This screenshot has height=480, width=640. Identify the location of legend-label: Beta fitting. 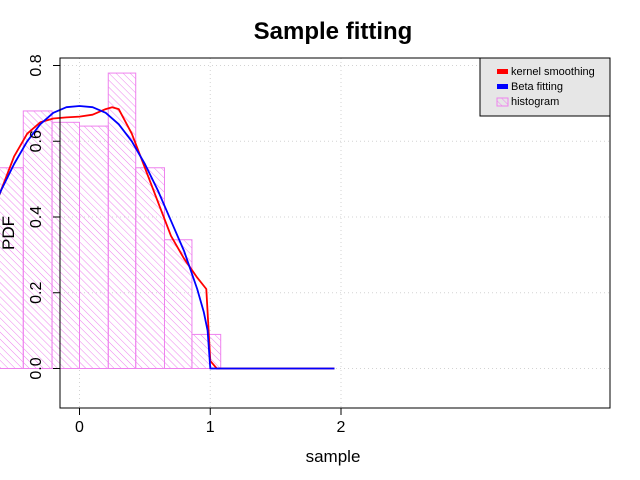
(537, 87).